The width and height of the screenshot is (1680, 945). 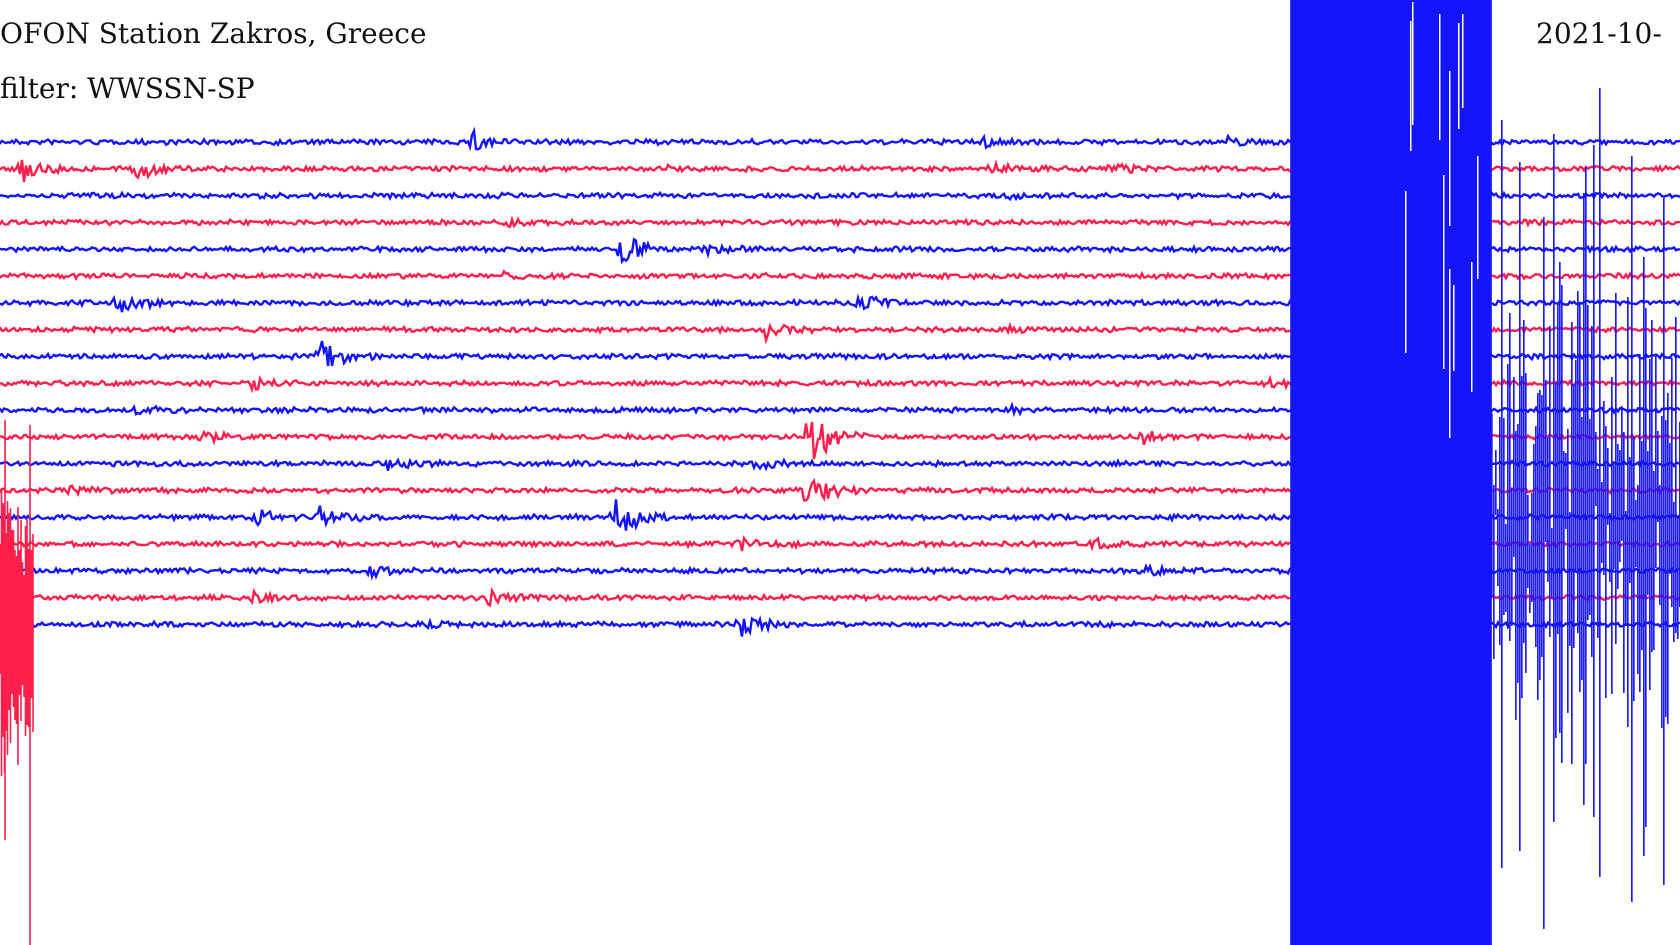 What do you see at coordinates (1391, 472) in the screenshot?
I see `saturated-event-block` at bounding box center [1391, 472].